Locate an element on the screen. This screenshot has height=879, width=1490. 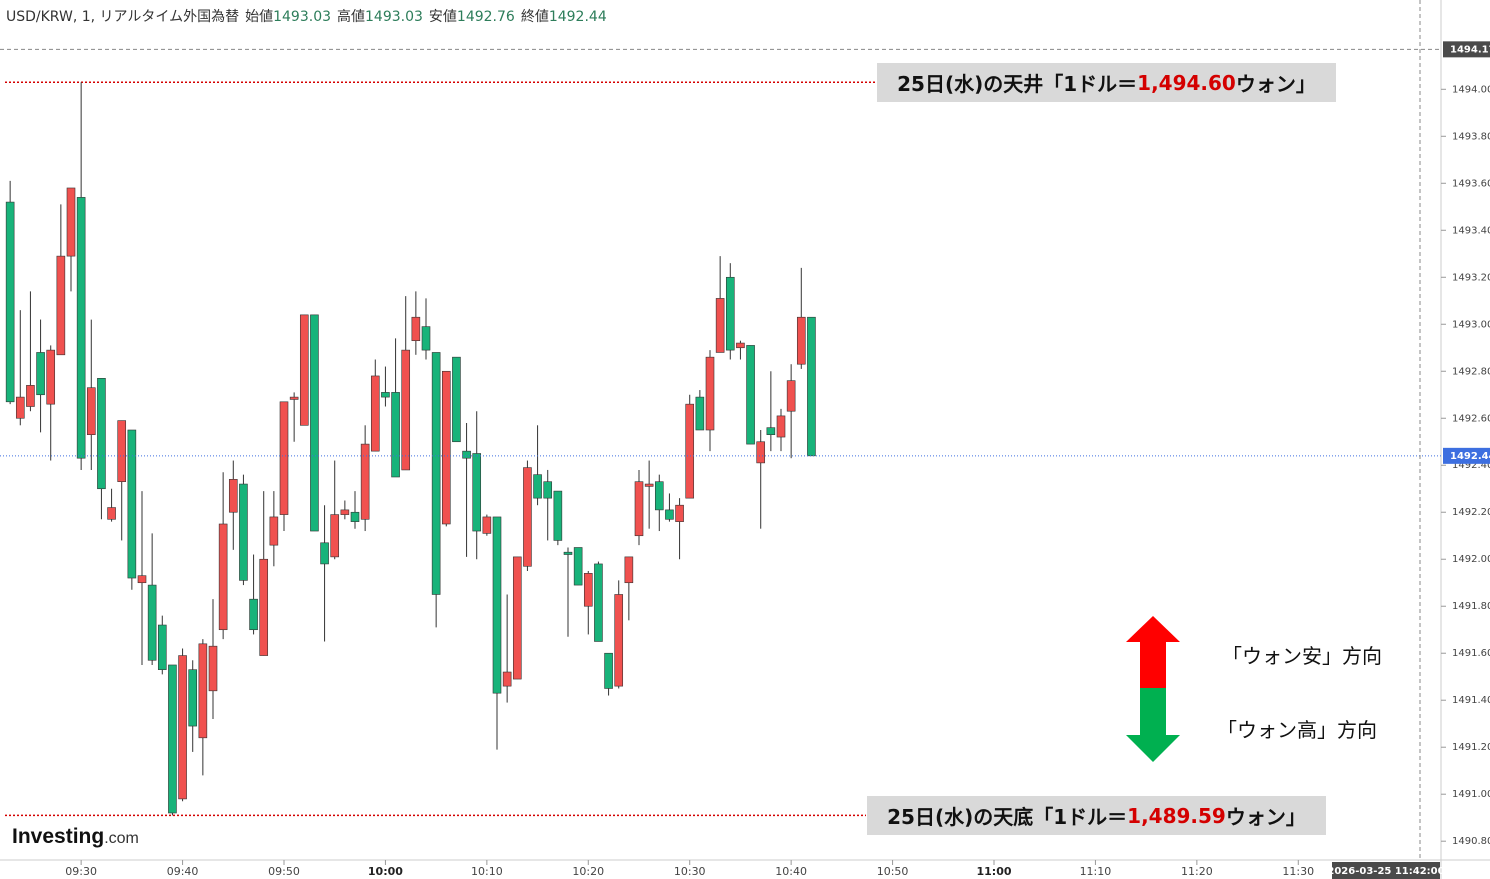
y-tick-label: 1490.80 is located at coordinates (1471, 841).